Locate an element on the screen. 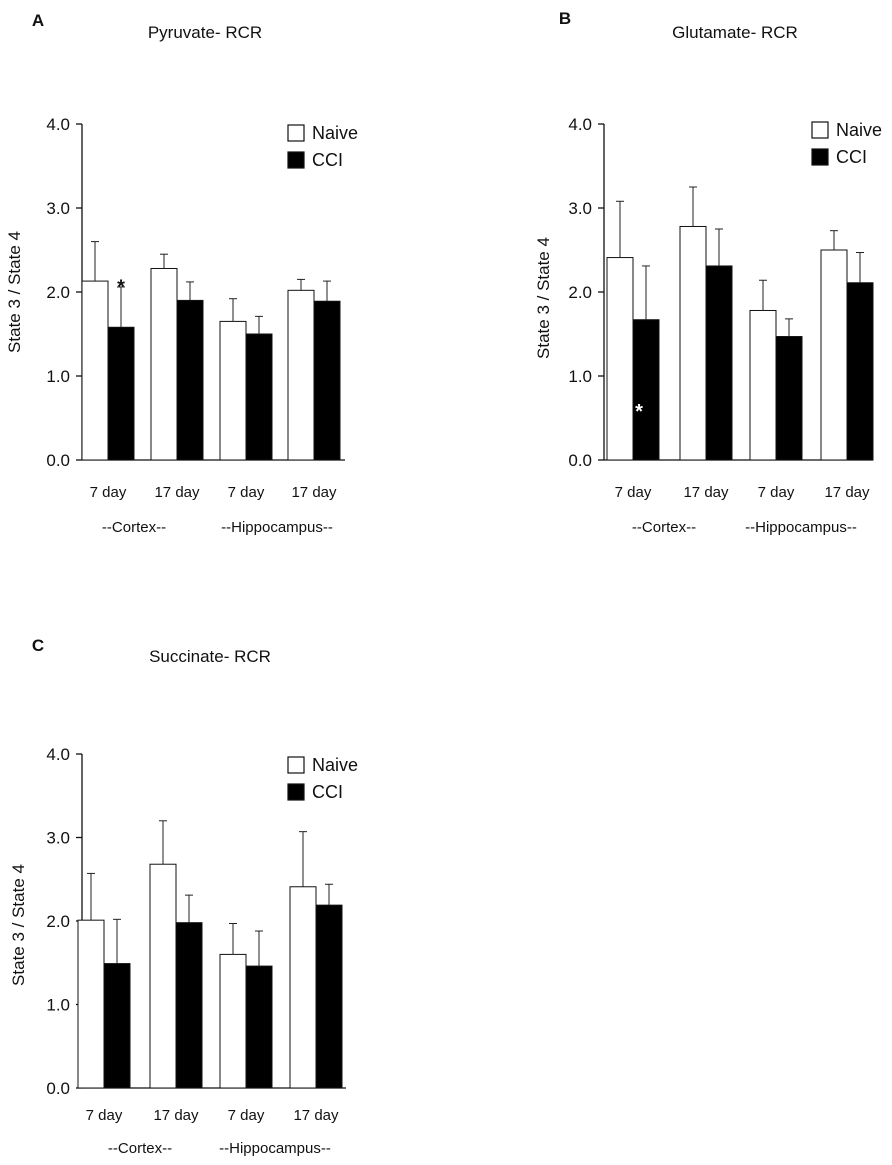 This screenshot has height=1165, width=892. chart-title: Succinate- RCR is located at coordinates (210, 656).